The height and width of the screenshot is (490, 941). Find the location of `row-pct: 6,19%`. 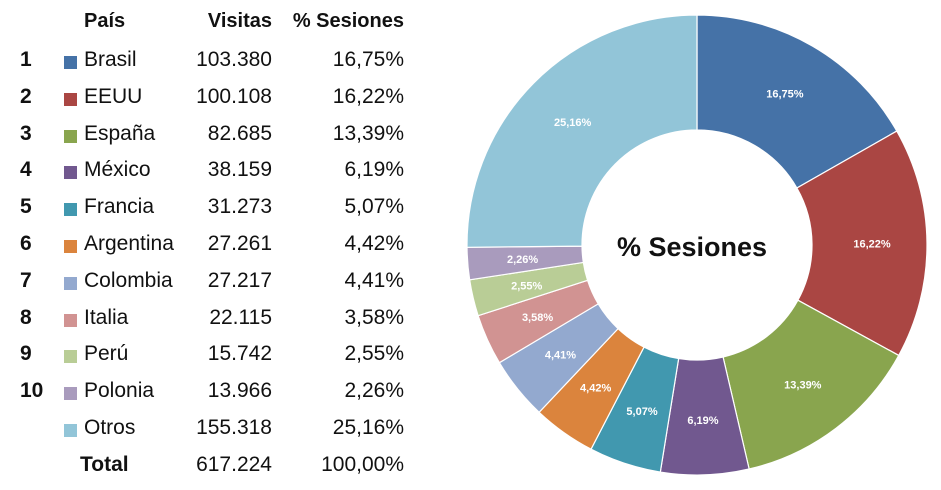

row-pct: 6,19% is located at coordinates (374, 170).